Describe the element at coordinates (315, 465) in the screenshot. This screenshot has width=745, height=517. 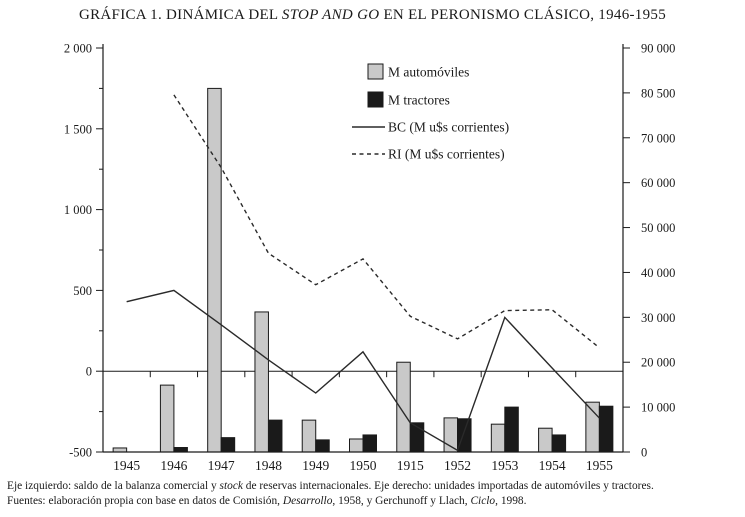
I see `x-tick-label-1949: 1949` at that location.